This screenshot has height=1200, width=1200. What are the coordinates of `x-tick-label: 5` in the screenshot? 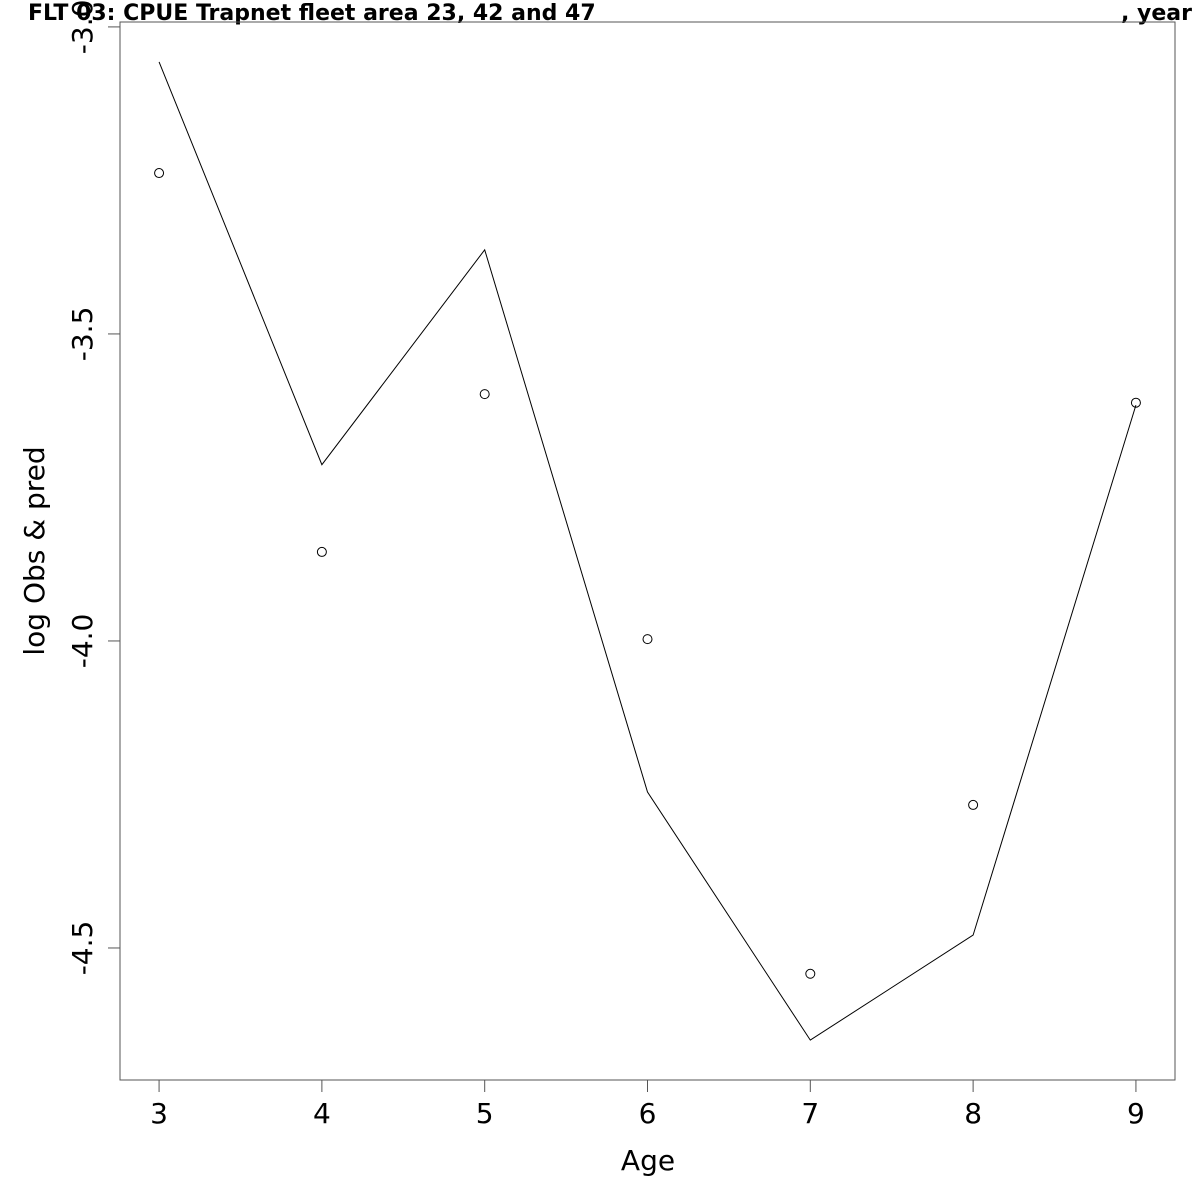 It's located at (485, 1113).